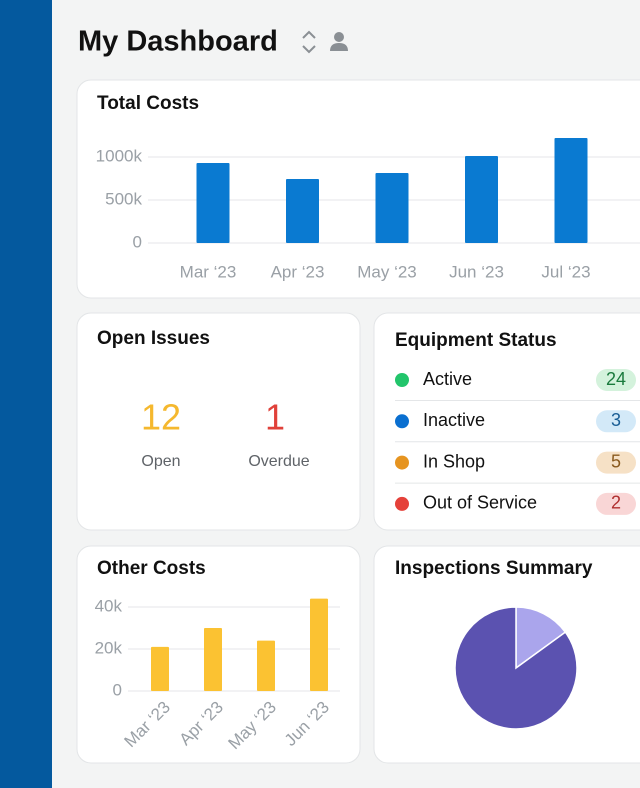  What do you see at coordinates (454, 420) in the screenshot?
I see `status-label: Inactive` at bounding box center [454, 420].